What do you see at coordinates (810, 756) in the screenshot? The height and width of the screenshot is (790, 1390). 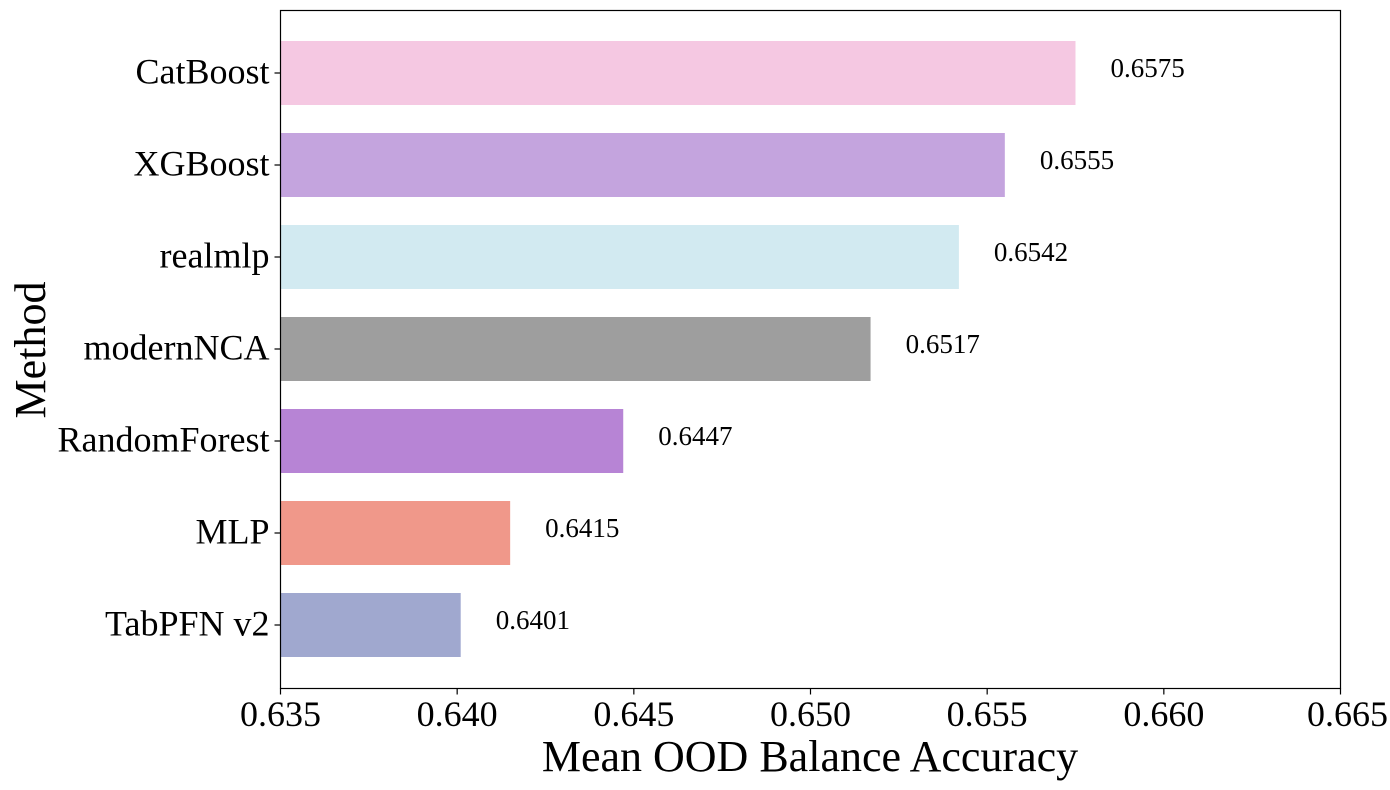 I see `x-axis-title: Mean OOD Balance Accuracy` at bounding box center [810, 756].